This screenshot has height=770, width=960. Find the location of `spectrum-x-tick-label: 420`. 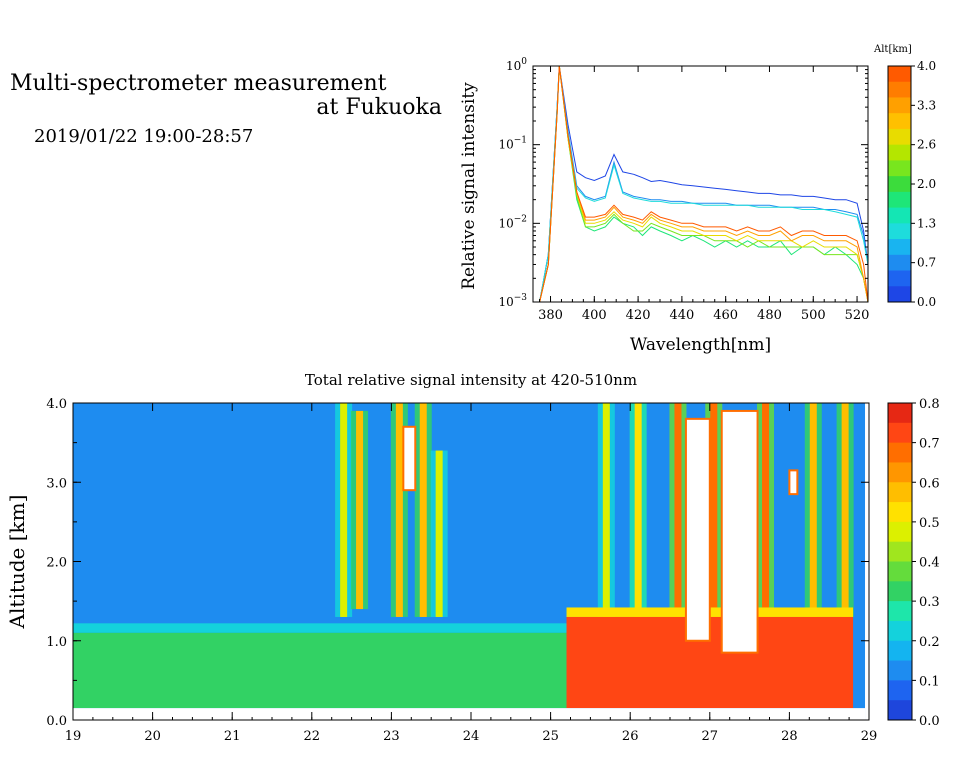

spectrum-x-tick-label: 420 is located at coordinates (638, 315).